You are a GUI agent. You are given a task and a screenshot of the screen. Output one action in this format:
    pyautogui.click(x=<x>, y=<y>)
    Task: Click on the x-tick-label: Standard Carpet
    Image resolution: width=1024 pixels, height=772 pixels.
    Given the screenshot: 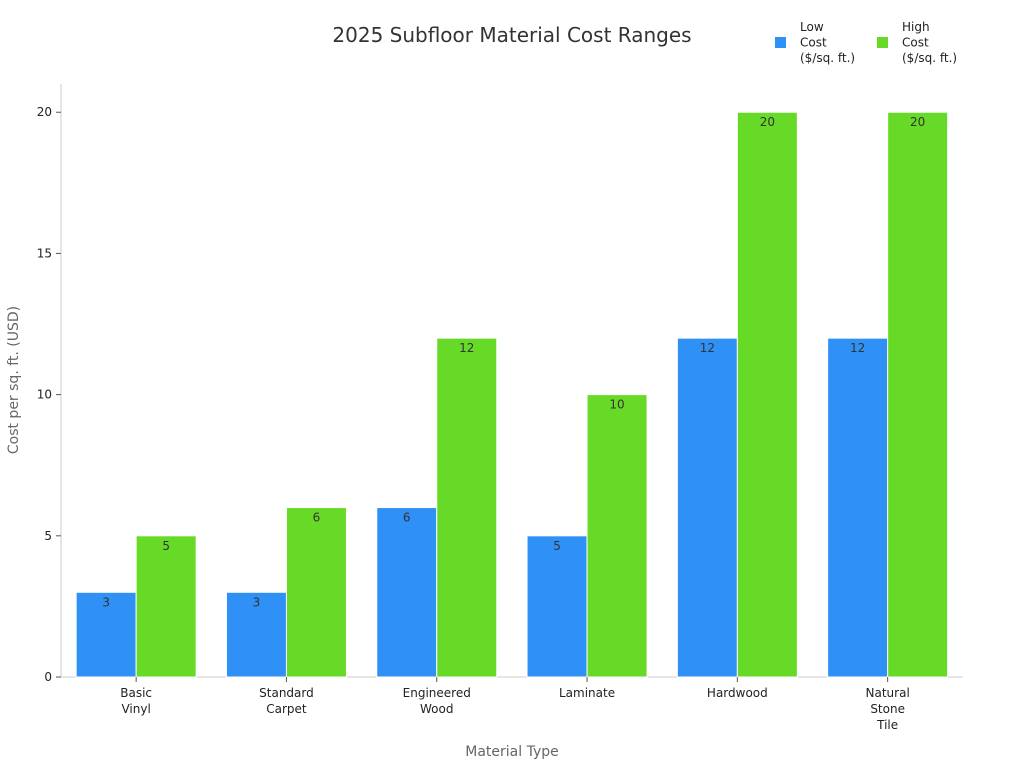 What is the action you would take?
    pyautogui.click(x=286, y=701)
    